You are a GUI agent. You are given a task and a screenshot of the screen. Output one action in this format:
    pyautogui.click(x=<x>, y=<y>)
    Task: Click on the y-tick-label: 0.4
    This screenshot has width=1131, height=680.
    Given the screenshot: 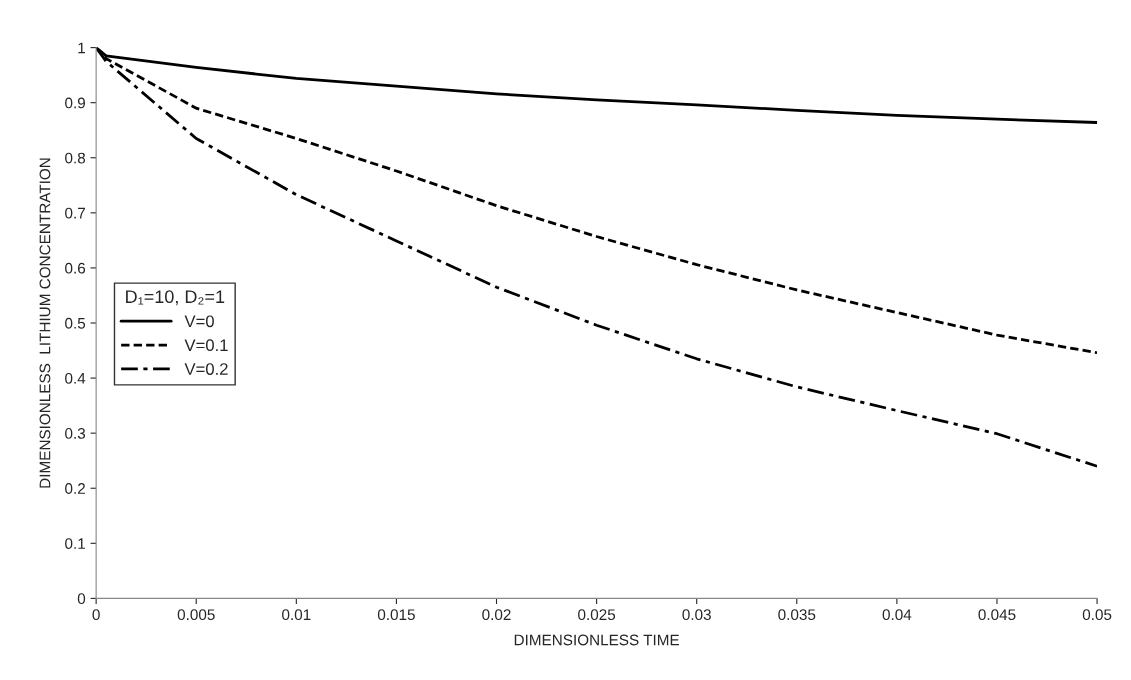 What is the action you would take?
    pyautogui.click(x=75, y=378)
    